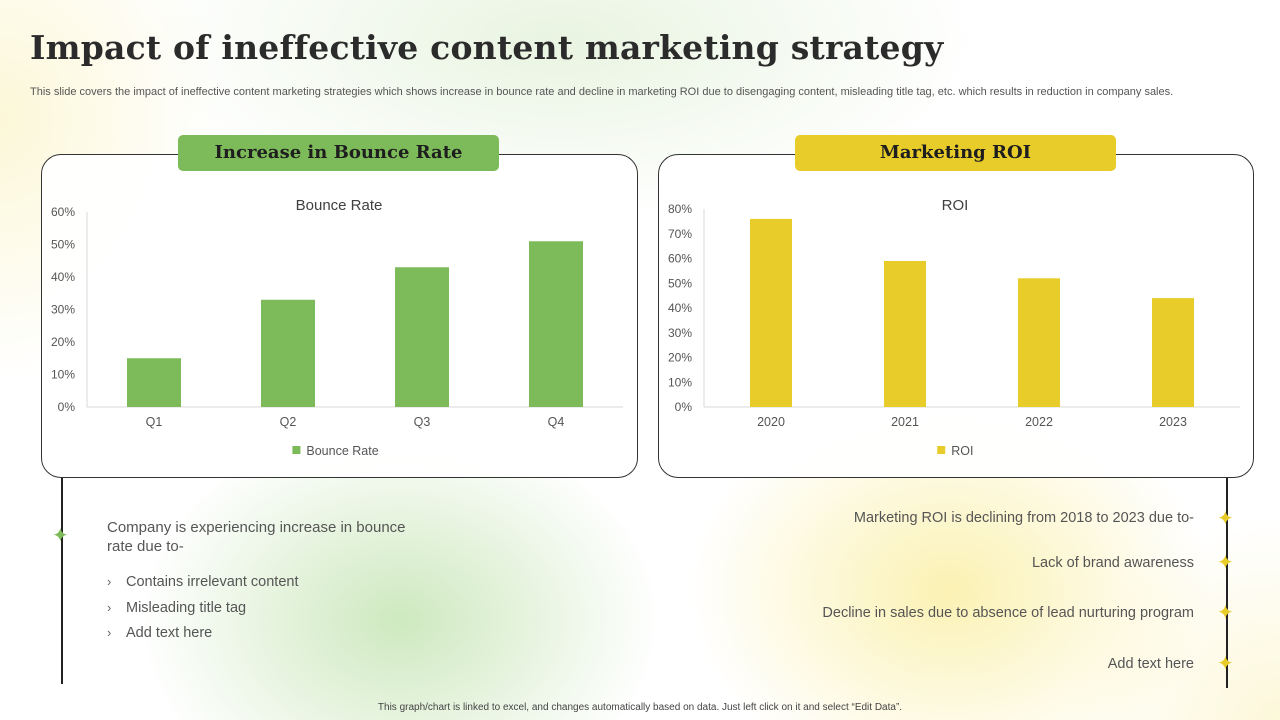 The image size is (1280, 720). I want to click on roi-point-text: Add text here, so click(1150, 664).